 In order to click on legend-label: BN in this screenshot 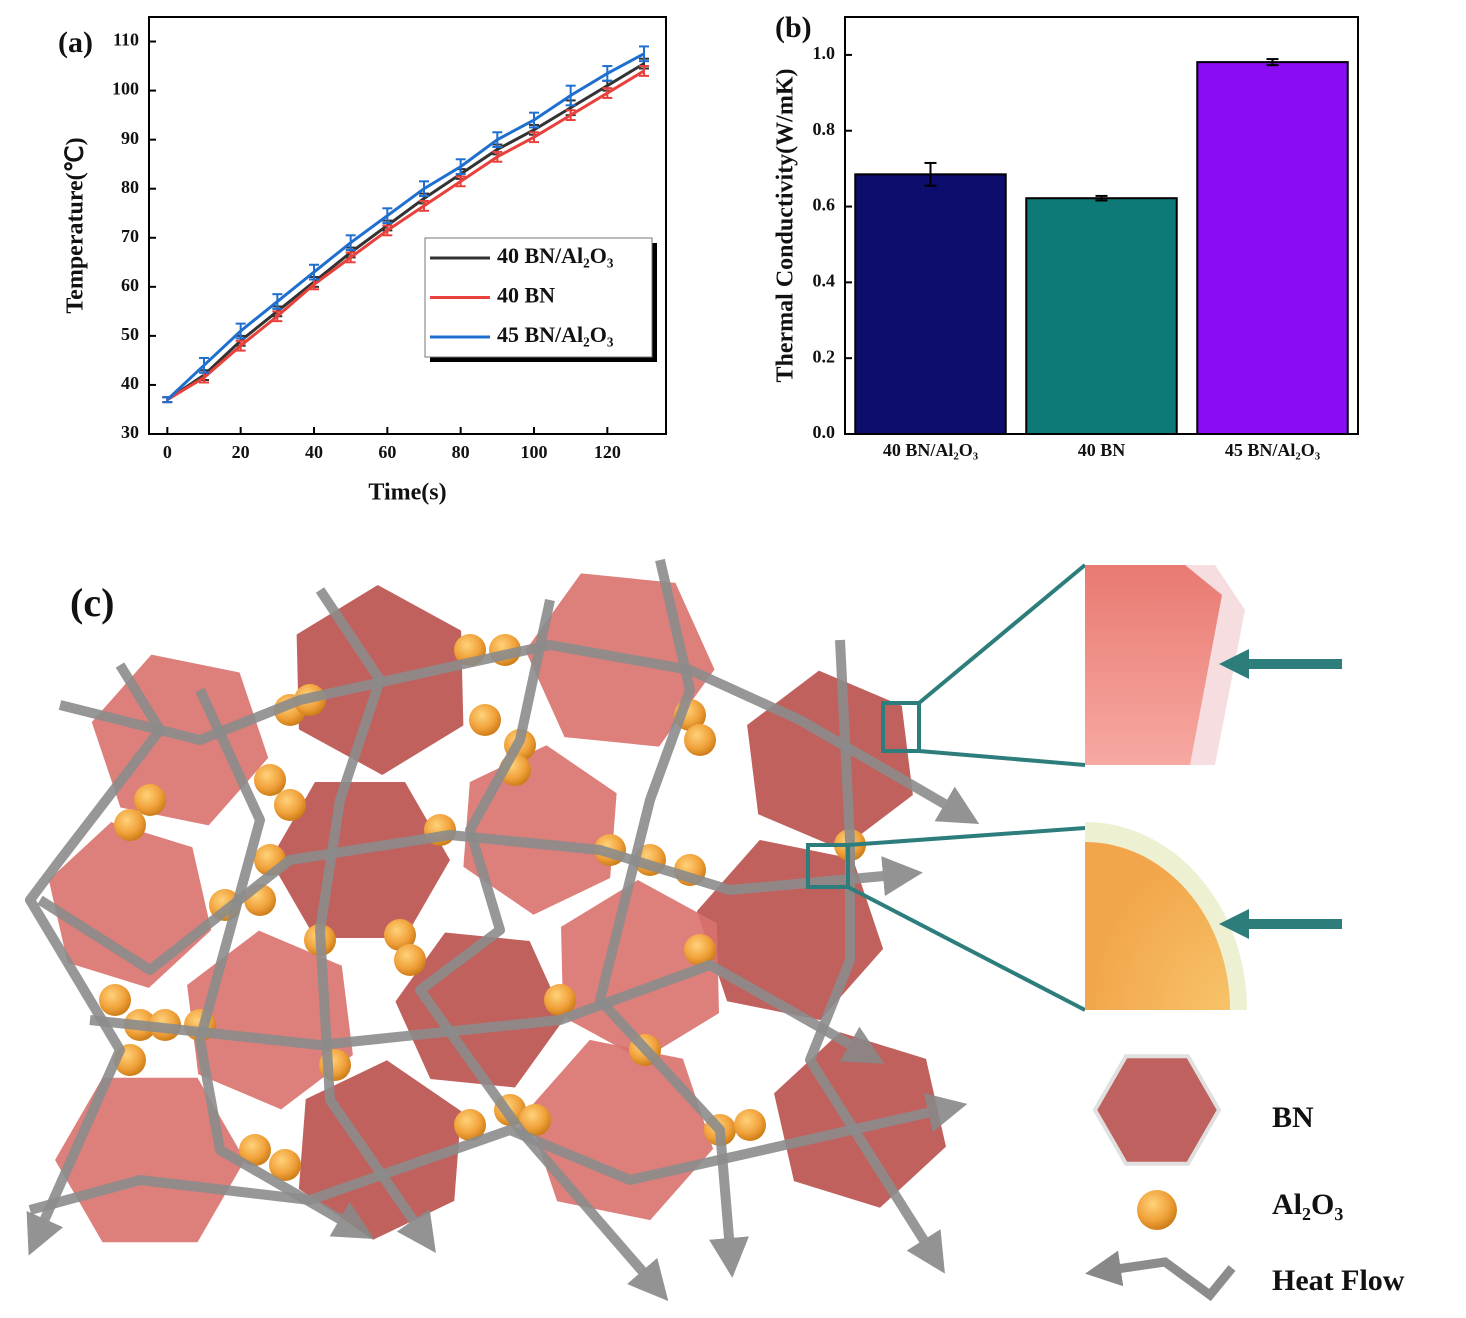, I will do `click(1293, 1117)`.